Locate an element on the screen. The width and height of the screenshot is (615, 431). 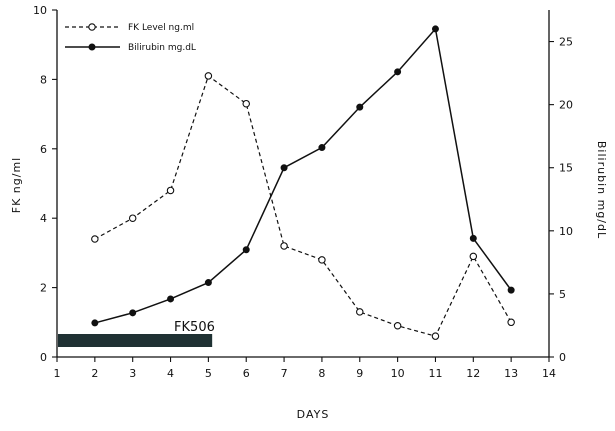
fk506-bar is located at coordinates (135, 340).